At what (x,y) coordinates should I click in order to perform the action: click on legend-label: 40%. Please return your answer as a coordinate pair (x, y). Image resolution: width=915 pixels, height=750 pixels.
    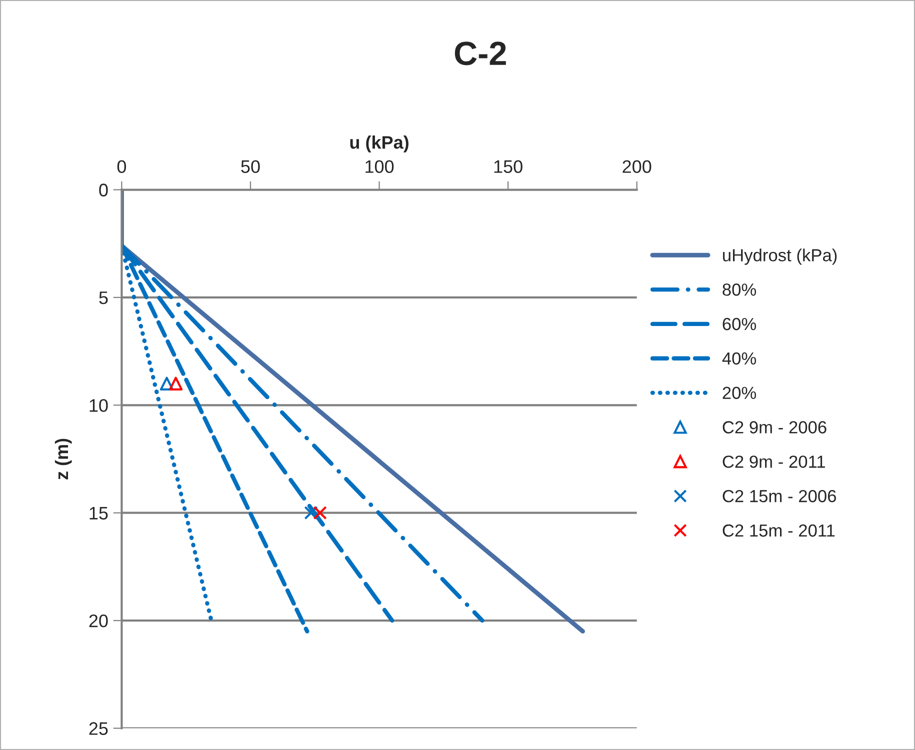
    Looking at the image, I should click on (739, 358).